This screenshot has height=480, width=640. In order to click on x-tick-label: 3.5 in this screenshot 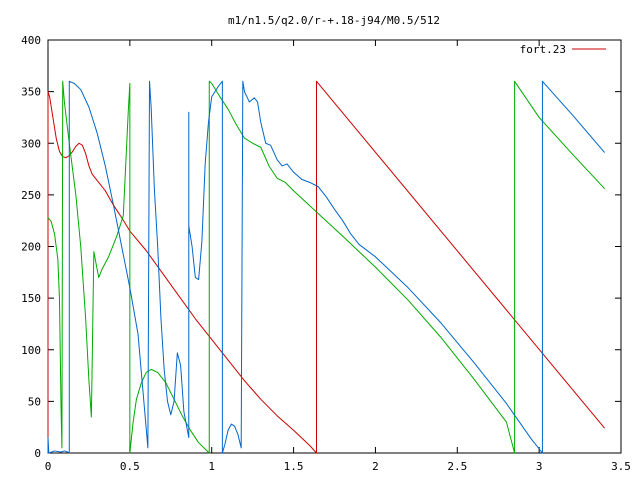, I will do `click(621, 466)`.